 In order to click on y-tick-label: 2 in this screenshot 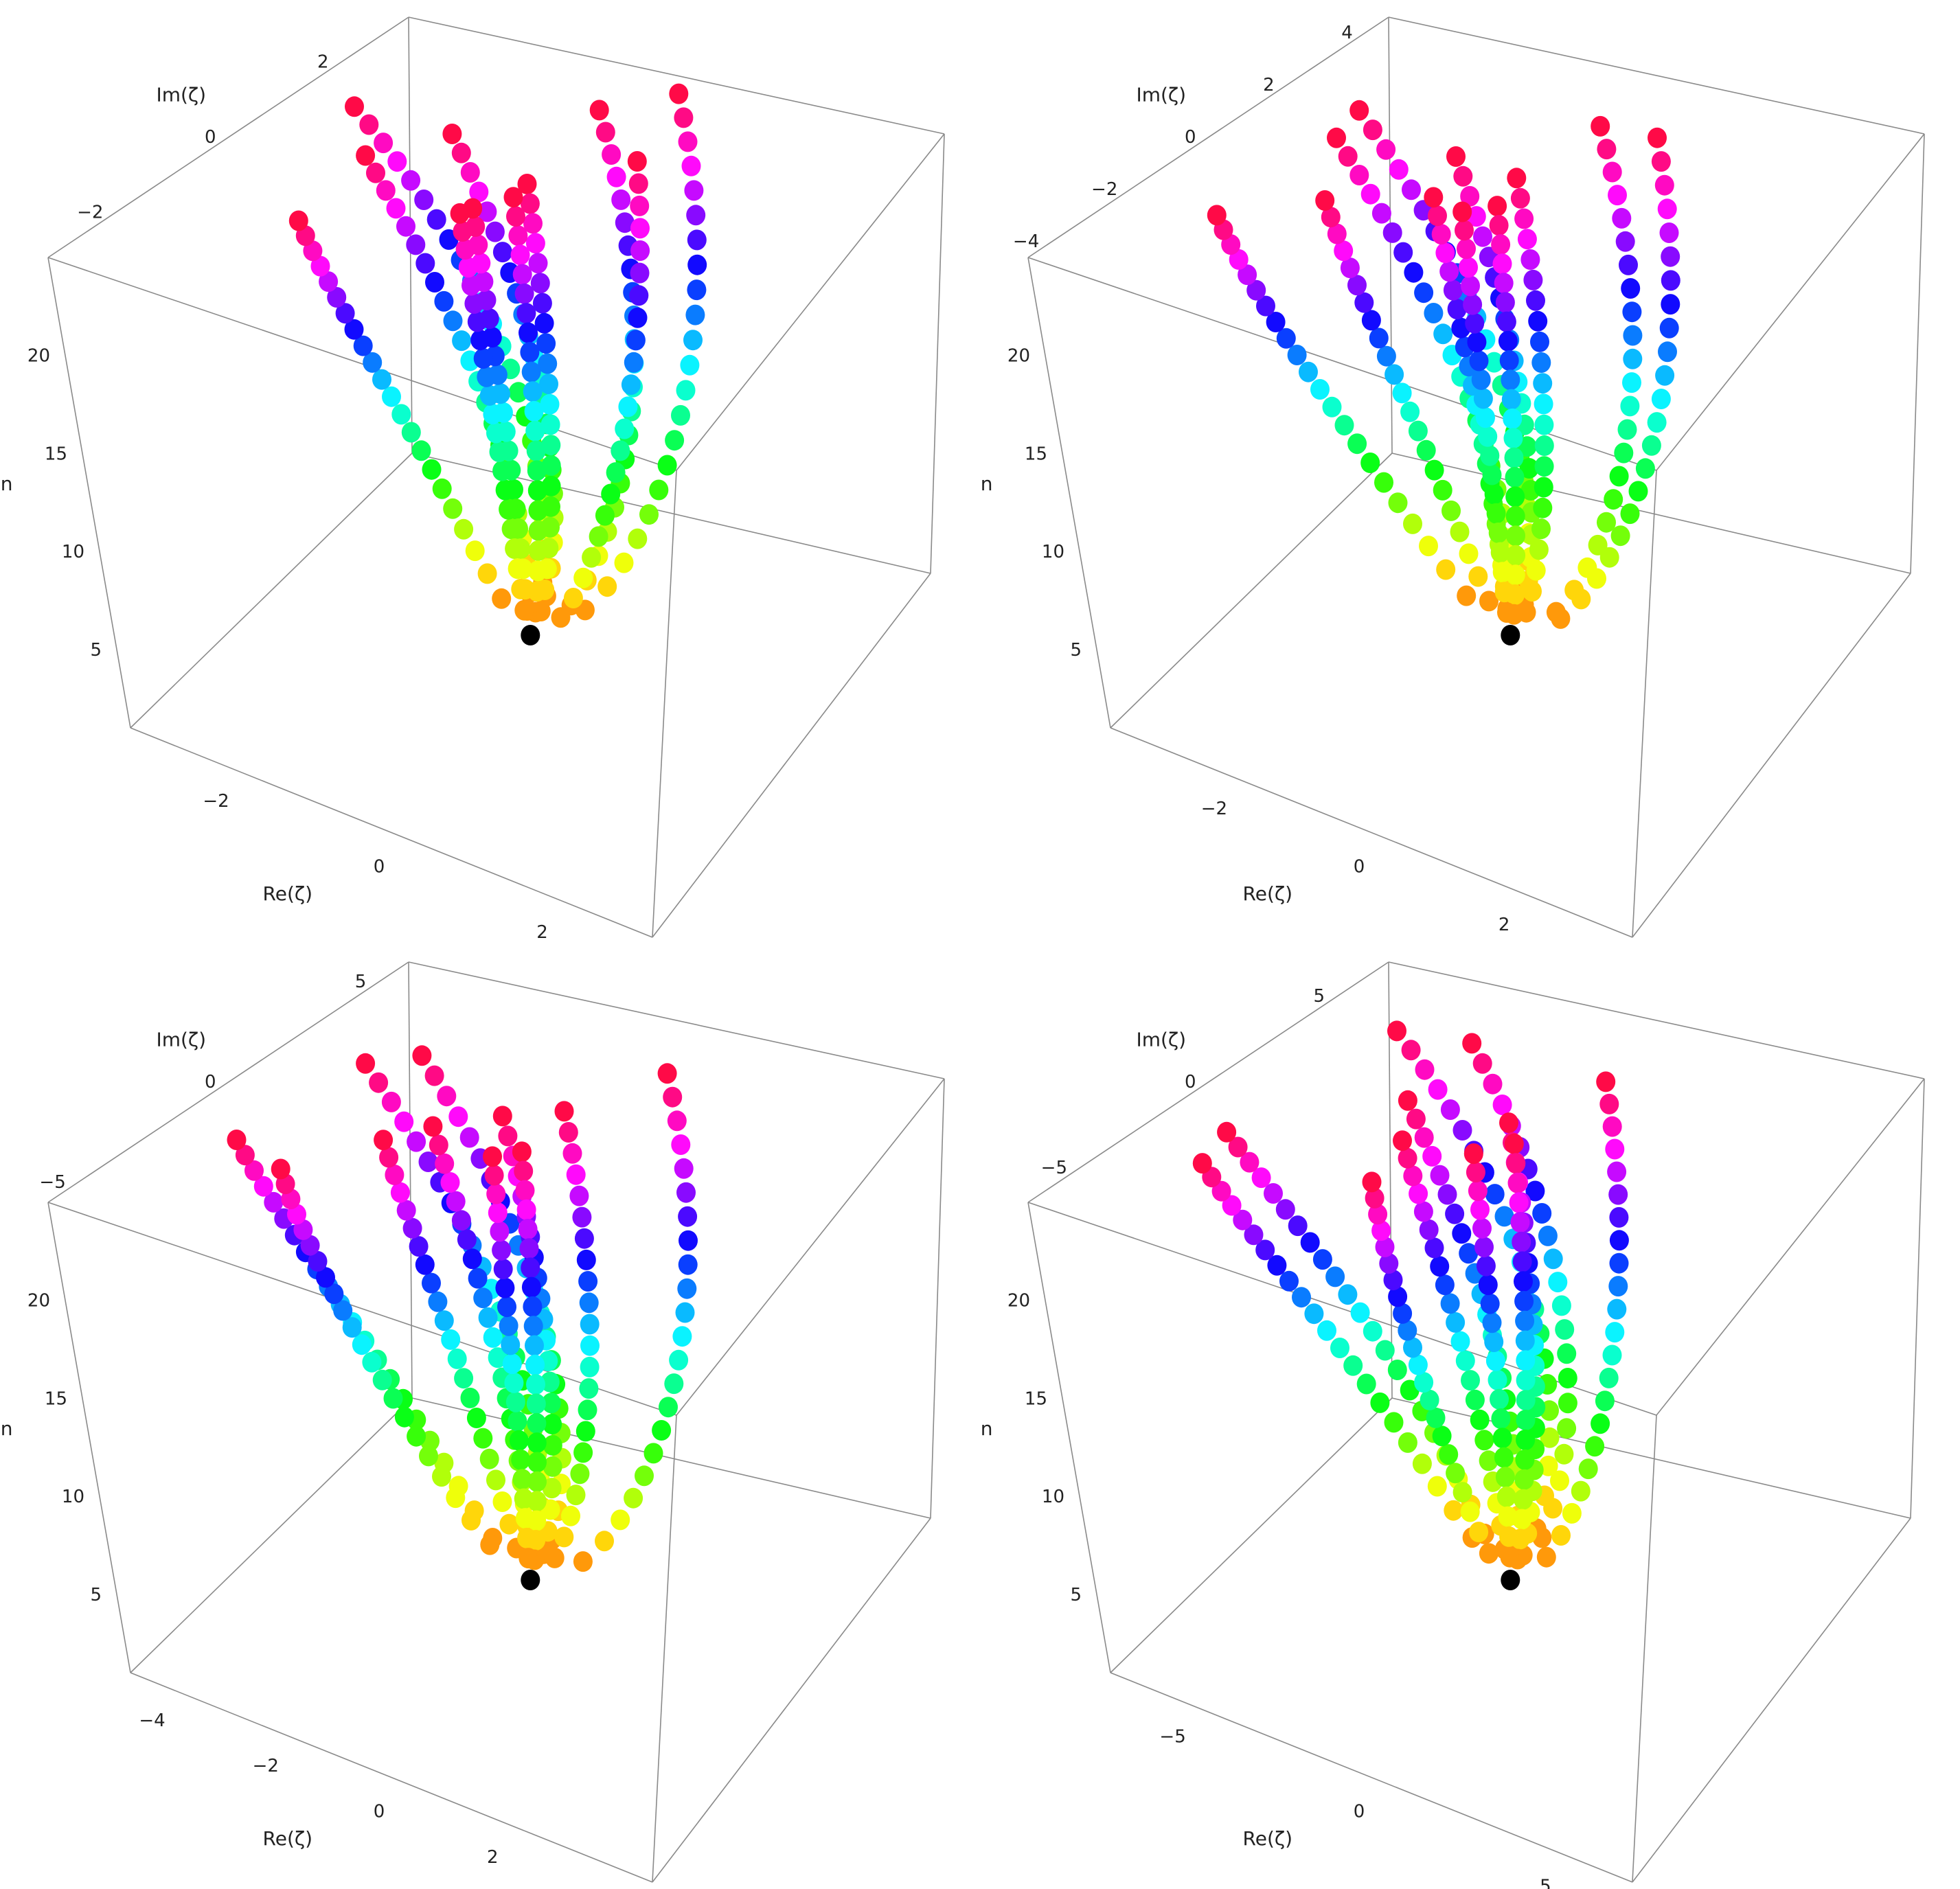, I will do `click(323, 62)`.